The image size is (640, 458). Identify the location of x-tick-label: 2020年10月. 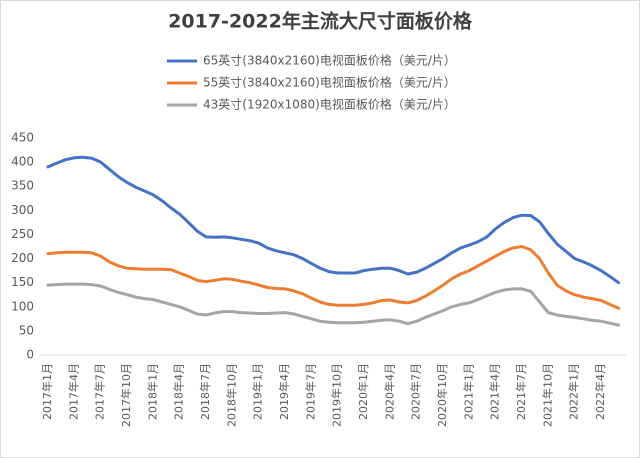
(442, 395).